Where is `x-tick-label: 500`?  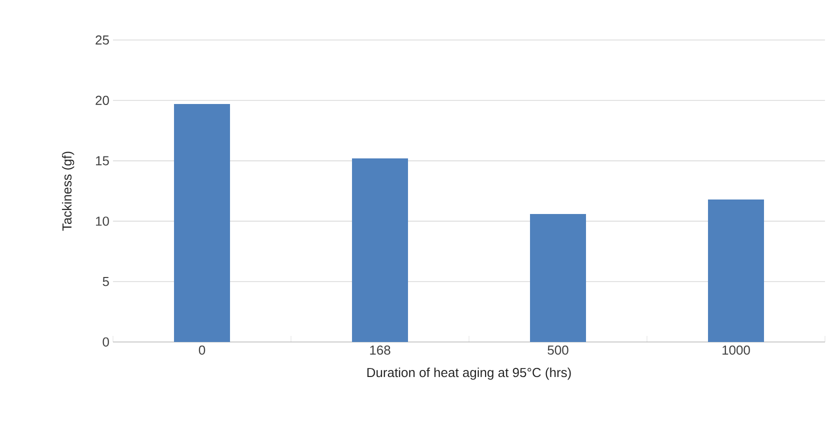
x-tick-label: 500 is located at coordinates (558, 350).